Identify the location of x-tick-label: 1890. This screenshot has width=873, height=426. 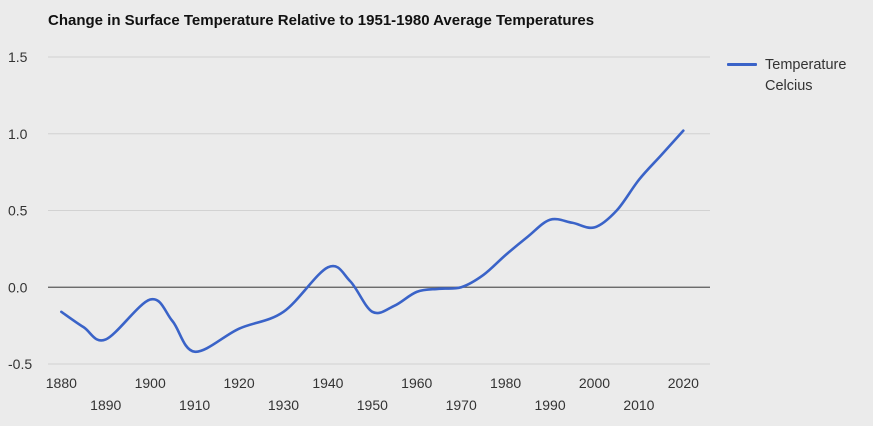
(105, 405).